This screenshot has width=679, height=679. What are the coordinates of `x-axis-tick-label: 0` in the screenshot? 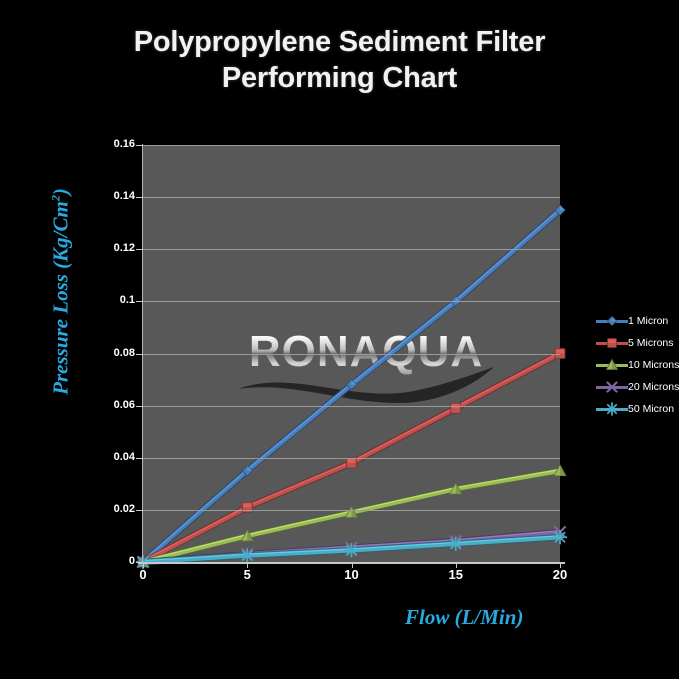 It's located at (143, 574).